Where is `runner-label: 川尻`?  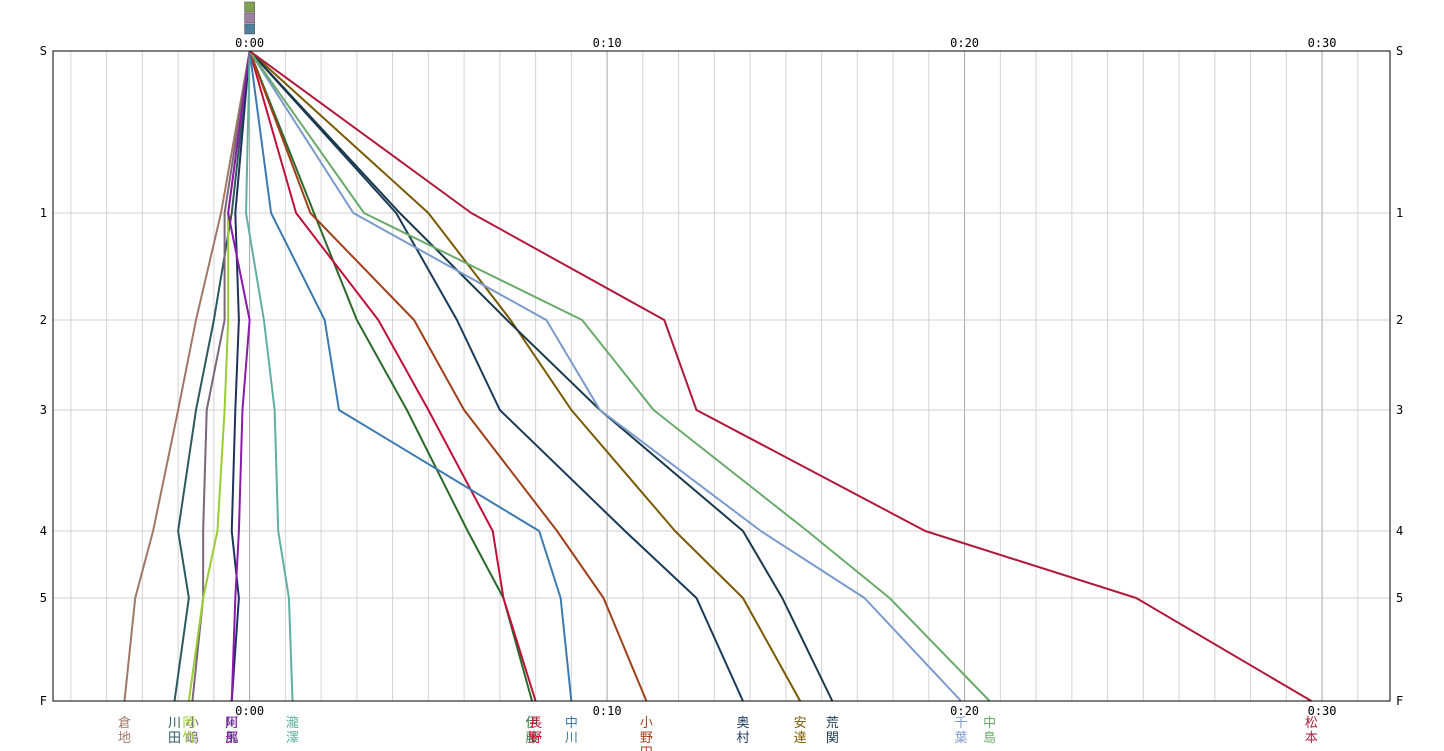
runner-label: 川尻 is located at coordinates (231, 731).